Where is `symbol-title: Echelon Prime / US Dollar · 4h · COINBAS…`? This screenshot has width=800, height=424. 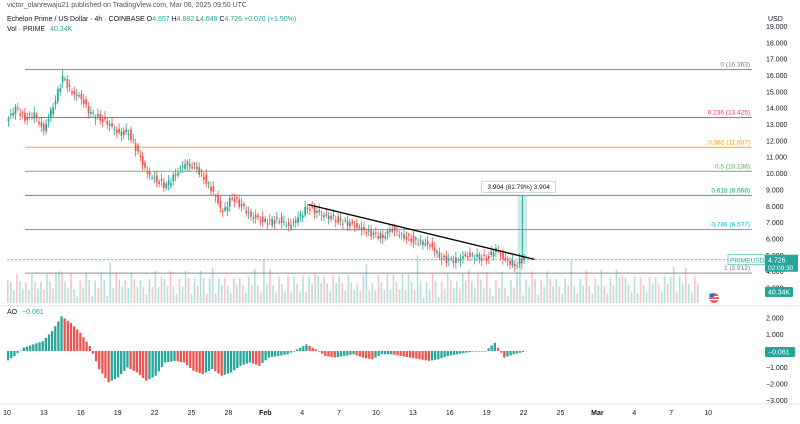
symbol-title: Echelon Prime / US Dollar · 4h · COINBAS… is located at coordinates (76, 19).